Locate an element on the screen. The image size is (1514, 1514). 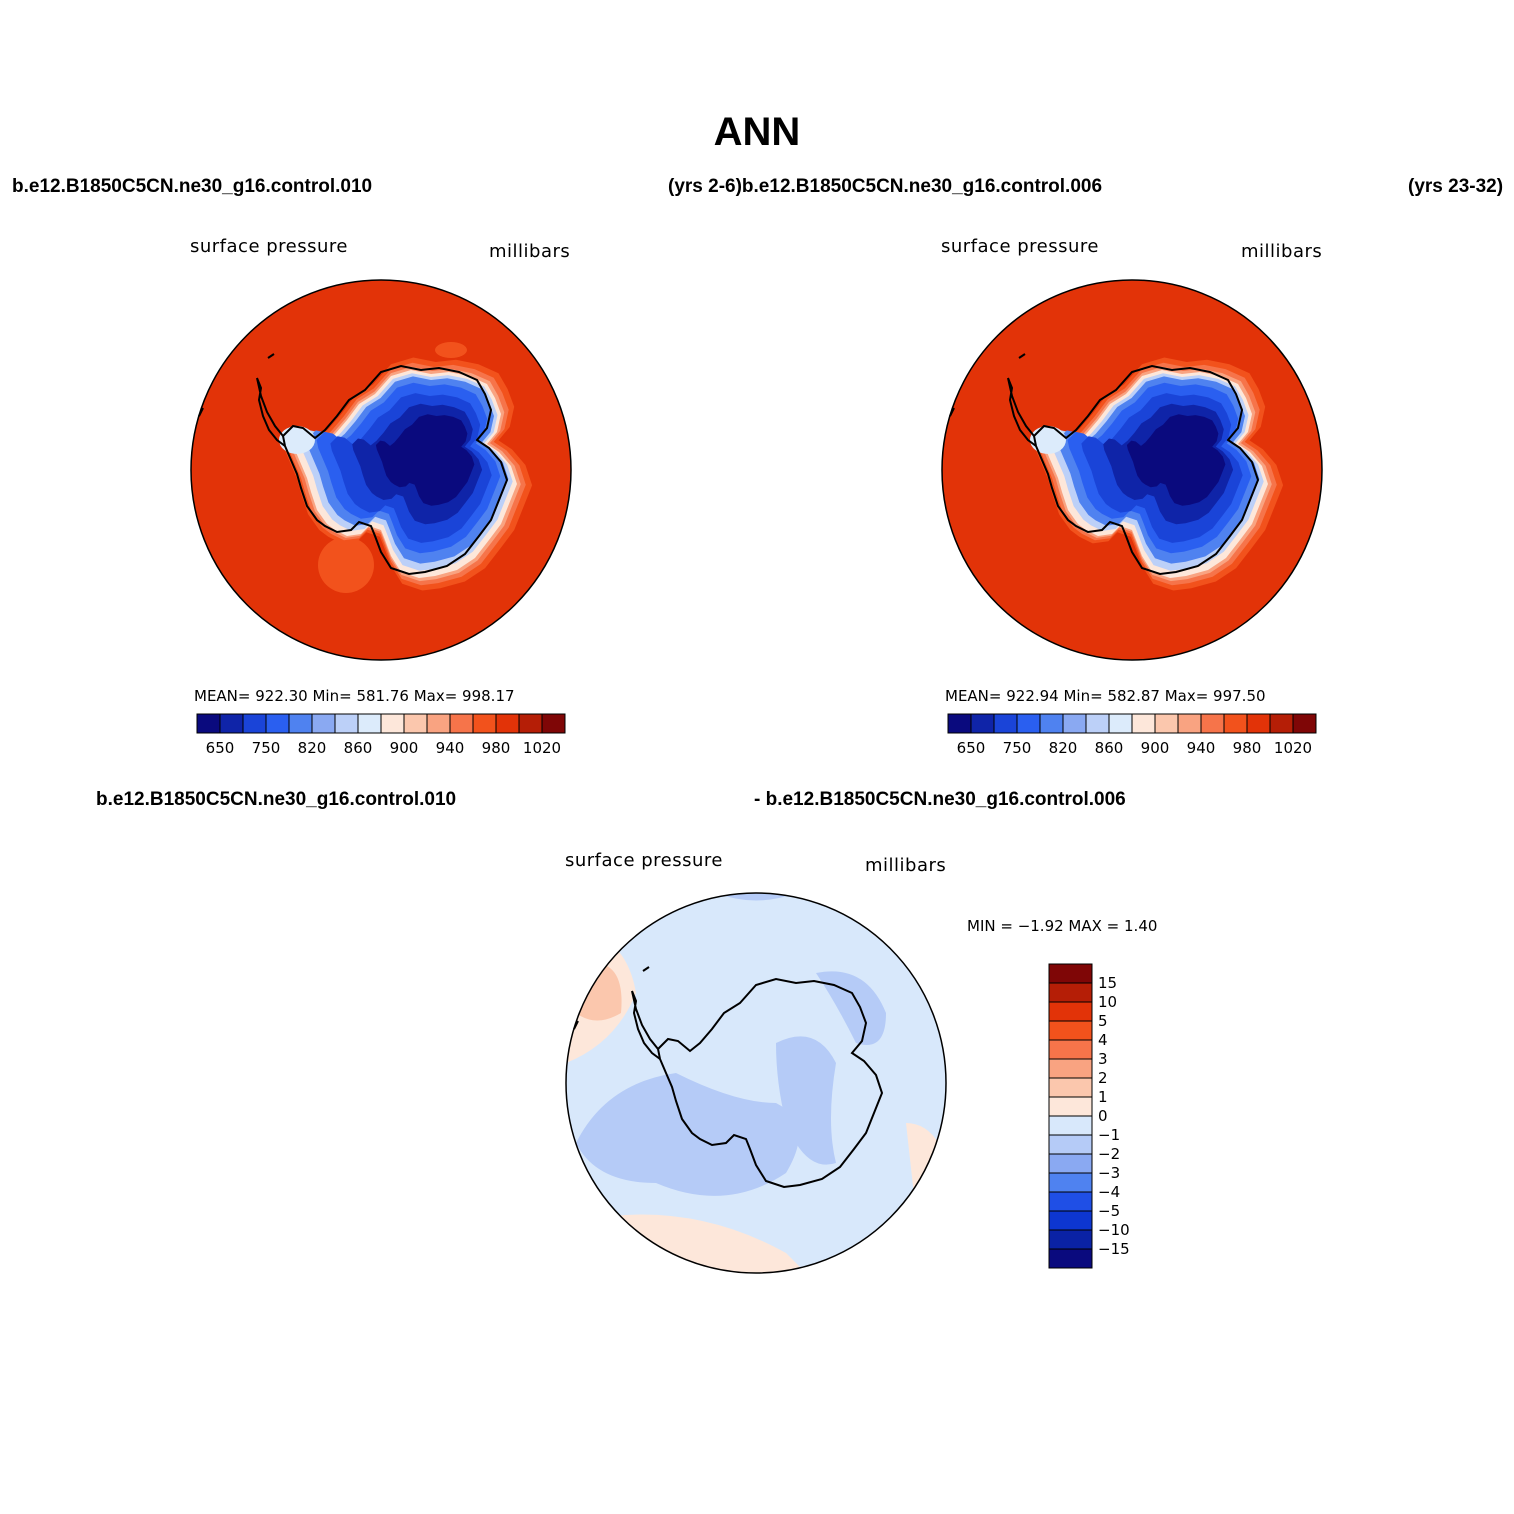
panel1-polar-map is located at coordinates (381, 470).